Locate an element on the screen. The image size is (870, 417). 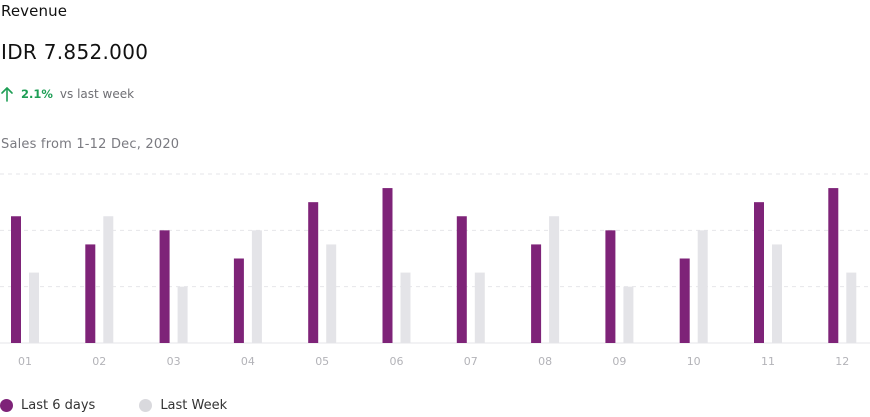
x-tick-label-08: 08 is located at coordinates (545, 361).